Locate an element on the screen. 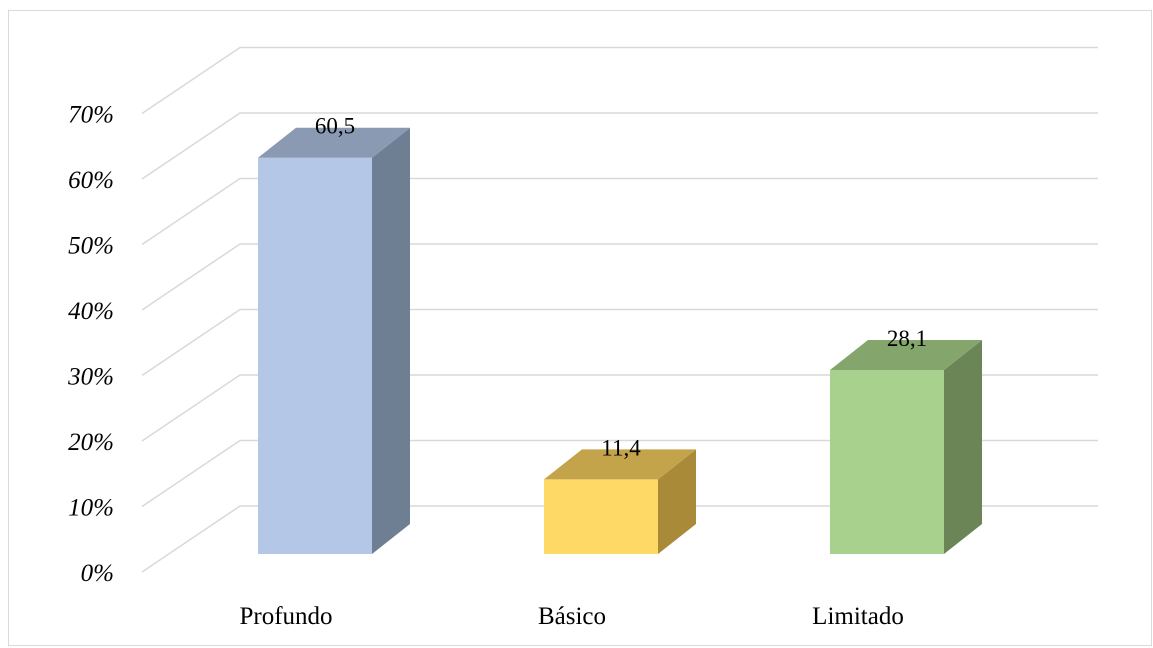  y-tick-label: 70% is located at coordinates (91, 115).